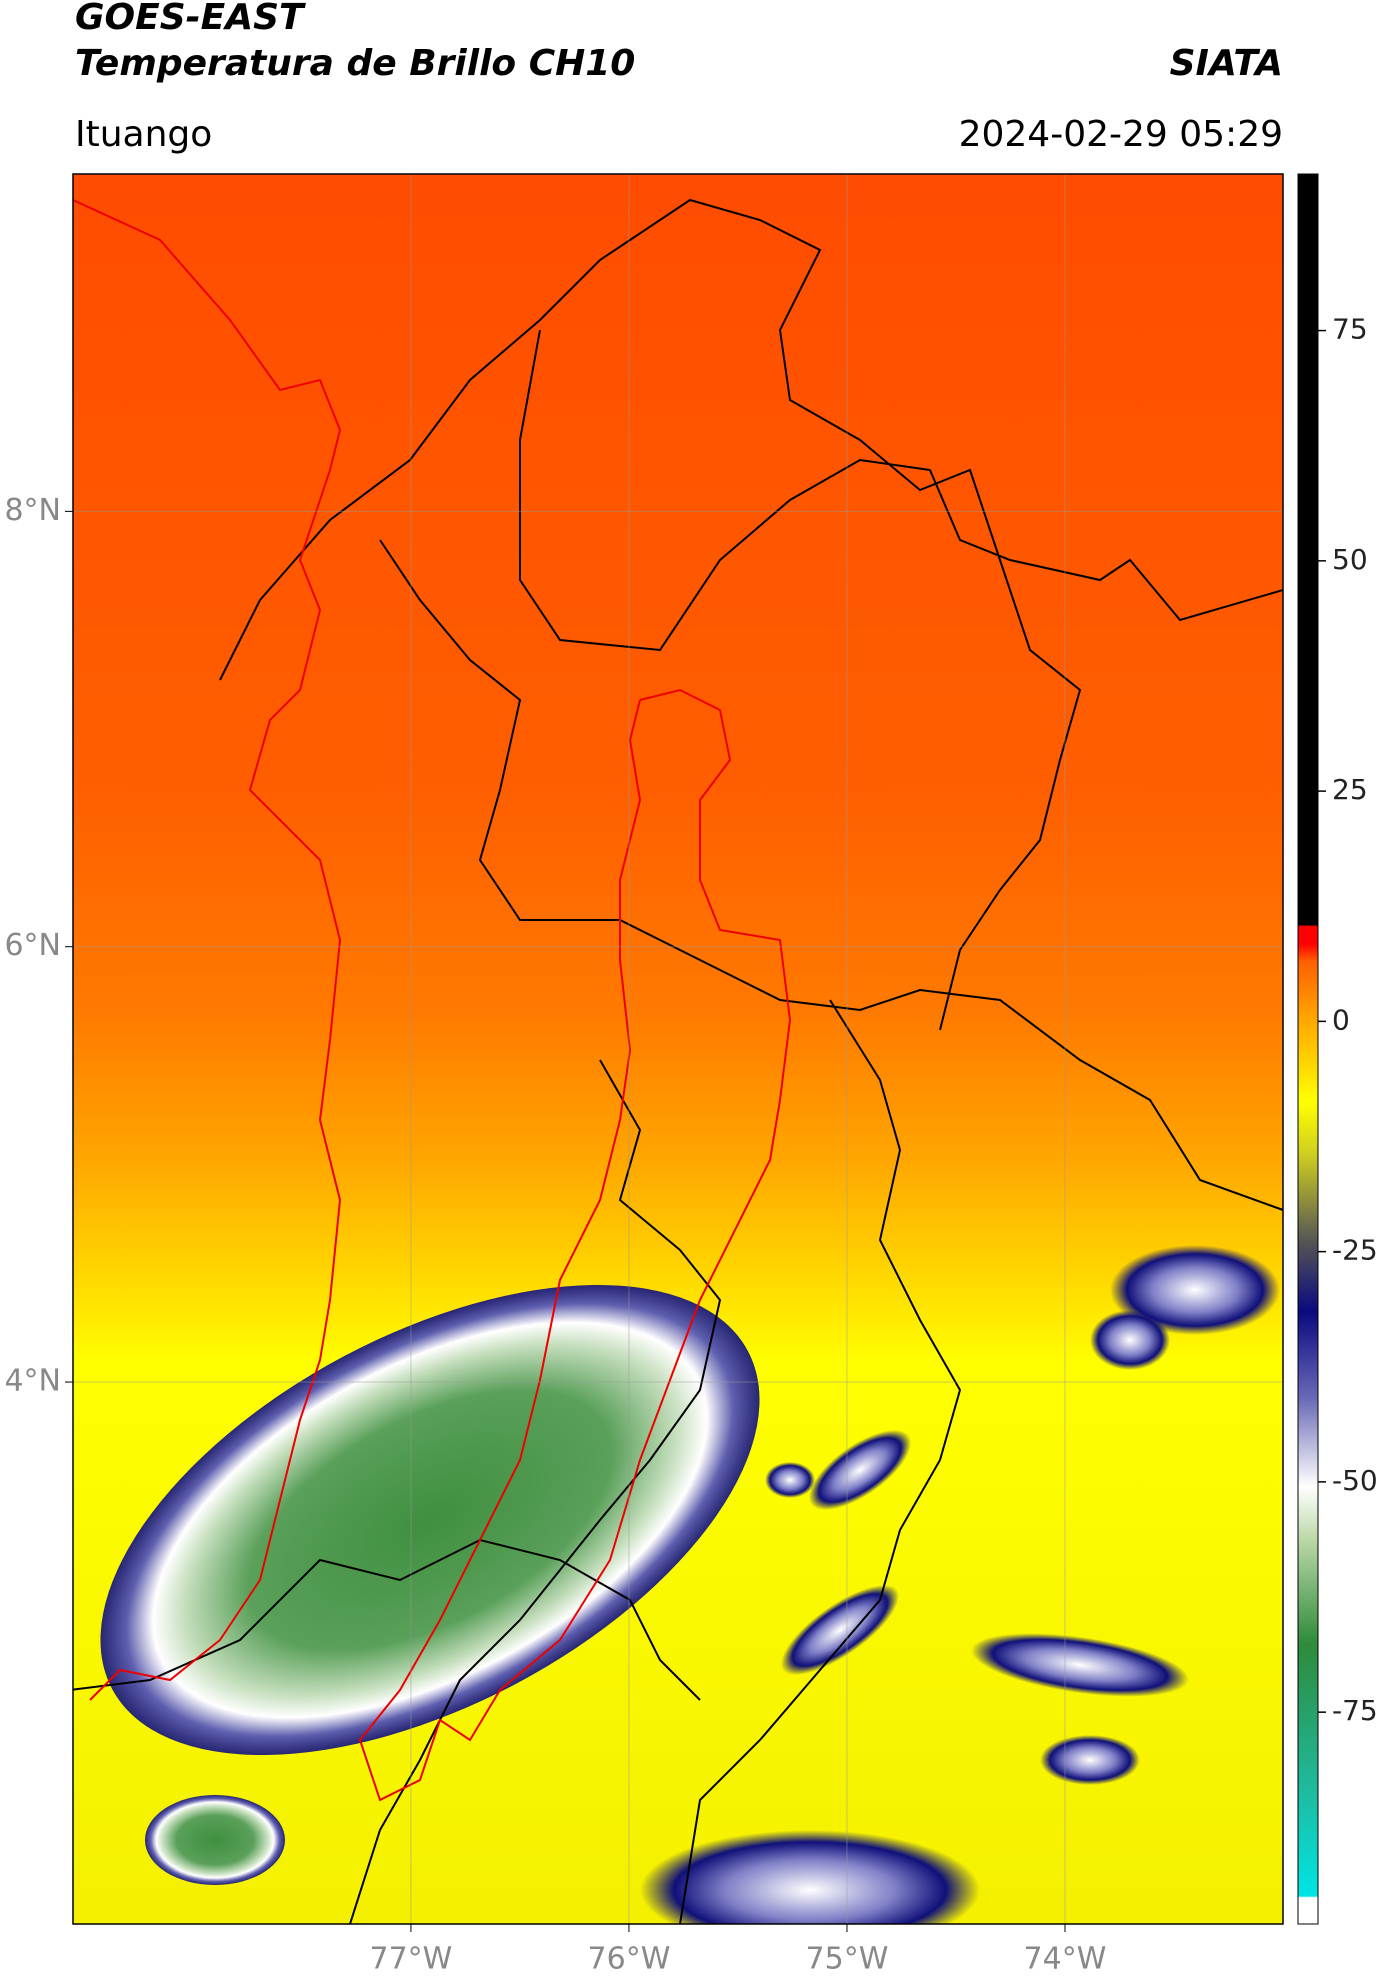 Image resolution: width=1384 pixels, height=1981 pixels. What do you see at coordinates (355, 63) in the screenshot?
I see `subtitle: Temperatura de Brillo CH10` at bounding box center [355, 63].